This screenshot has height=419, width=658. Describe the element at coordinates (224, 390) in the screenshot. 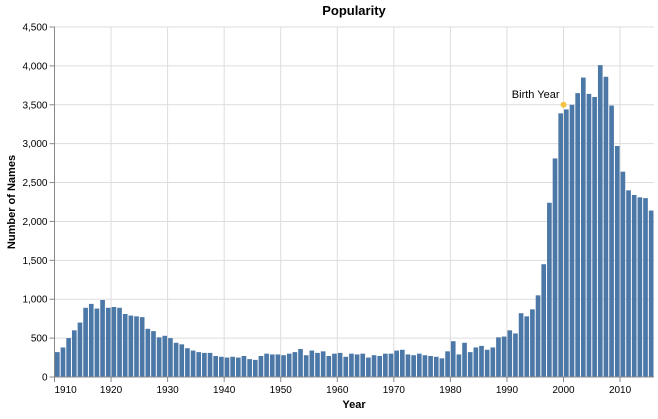

I see `x-tick-label: 1940` at that location.